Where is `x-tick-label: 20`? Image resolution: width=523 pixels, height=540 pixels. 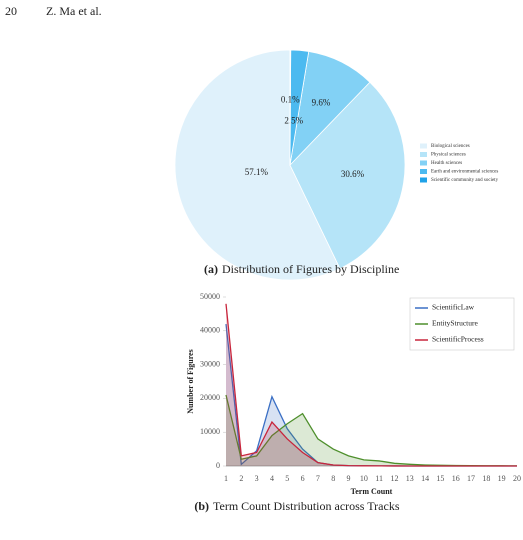
x-tick-label: 20 is located at coordinates (517, 478).